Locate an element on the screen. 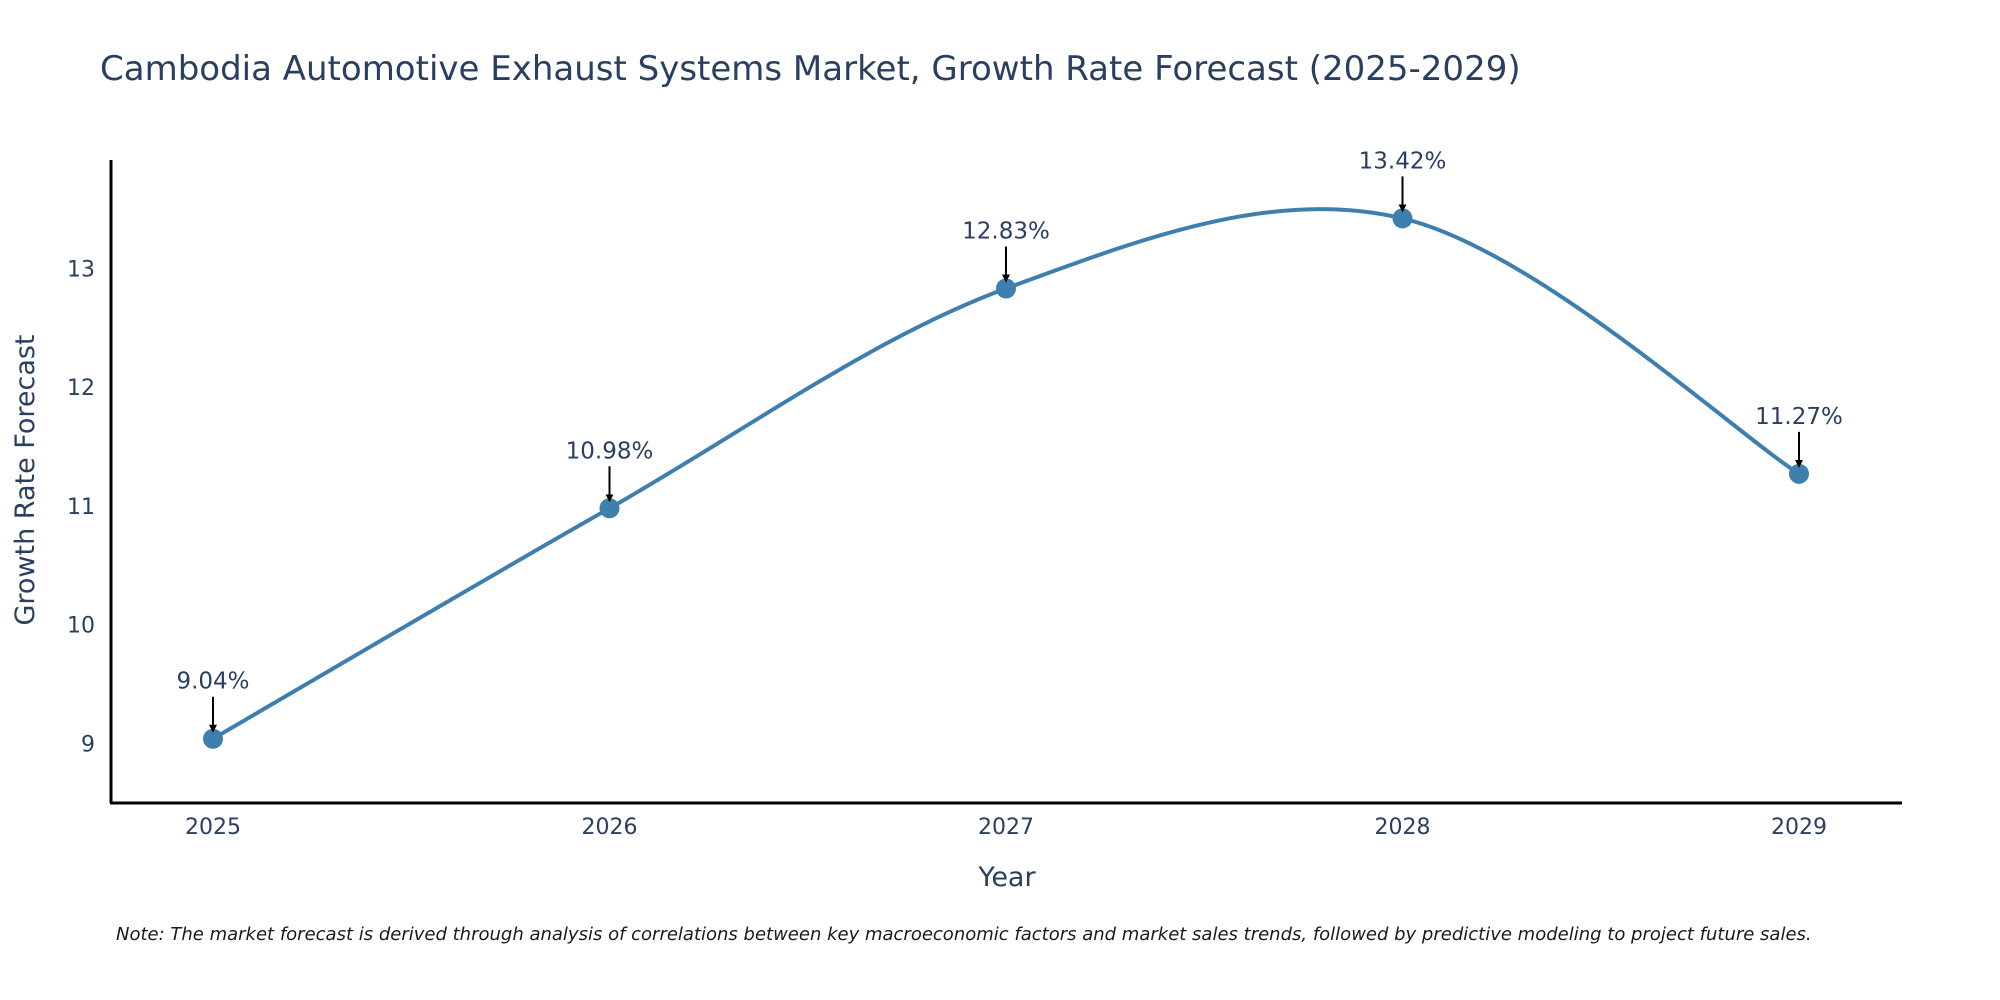 This screenshot has width=2000, height=1000. x-tick-label: 2026 is located at coordinates (610, 827).